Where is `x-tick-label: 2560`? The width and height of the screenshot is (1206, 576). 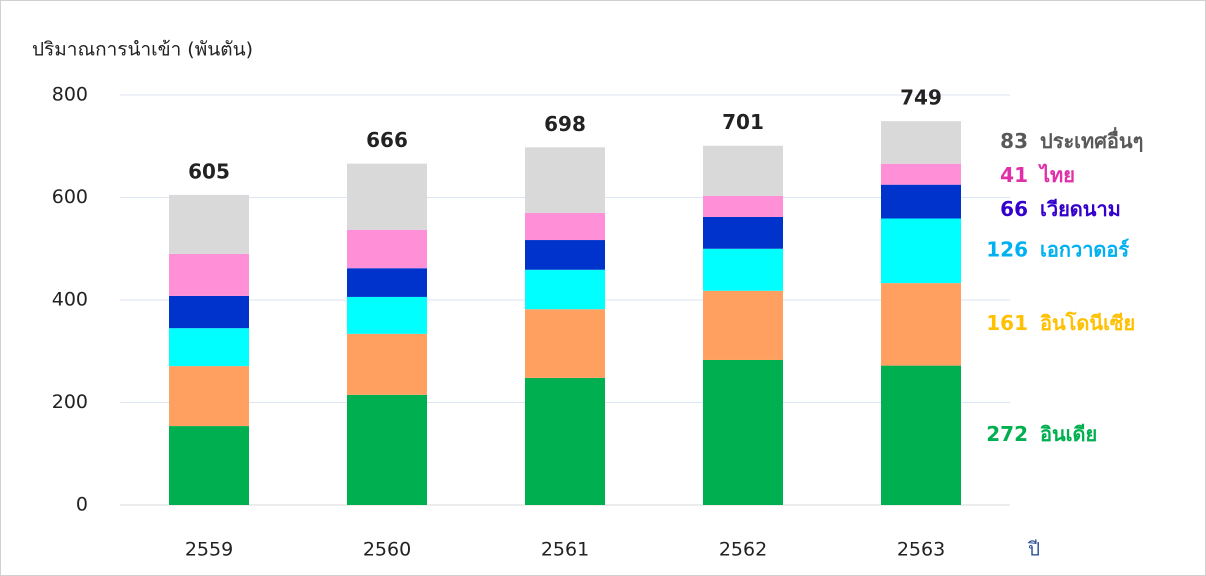
x-tick-label: 2560 is located at coordinates (387, 550).